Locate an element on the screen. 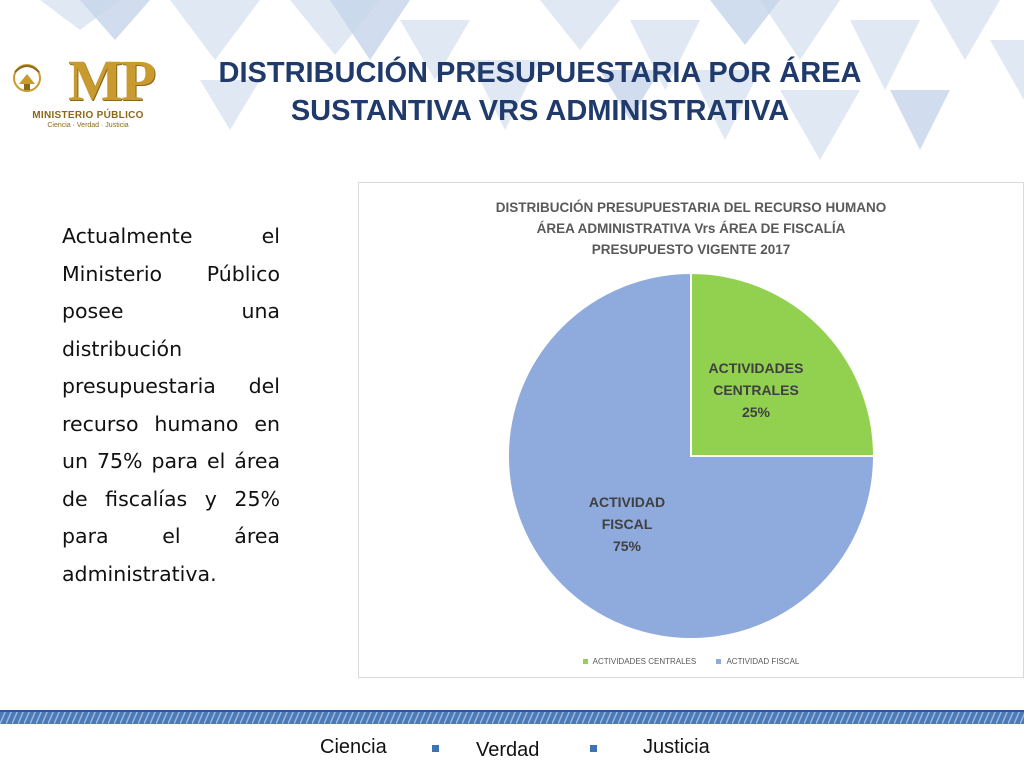 The image size is (1024, 768). coat-of-arms-icon is located at coordinates (27, 78).